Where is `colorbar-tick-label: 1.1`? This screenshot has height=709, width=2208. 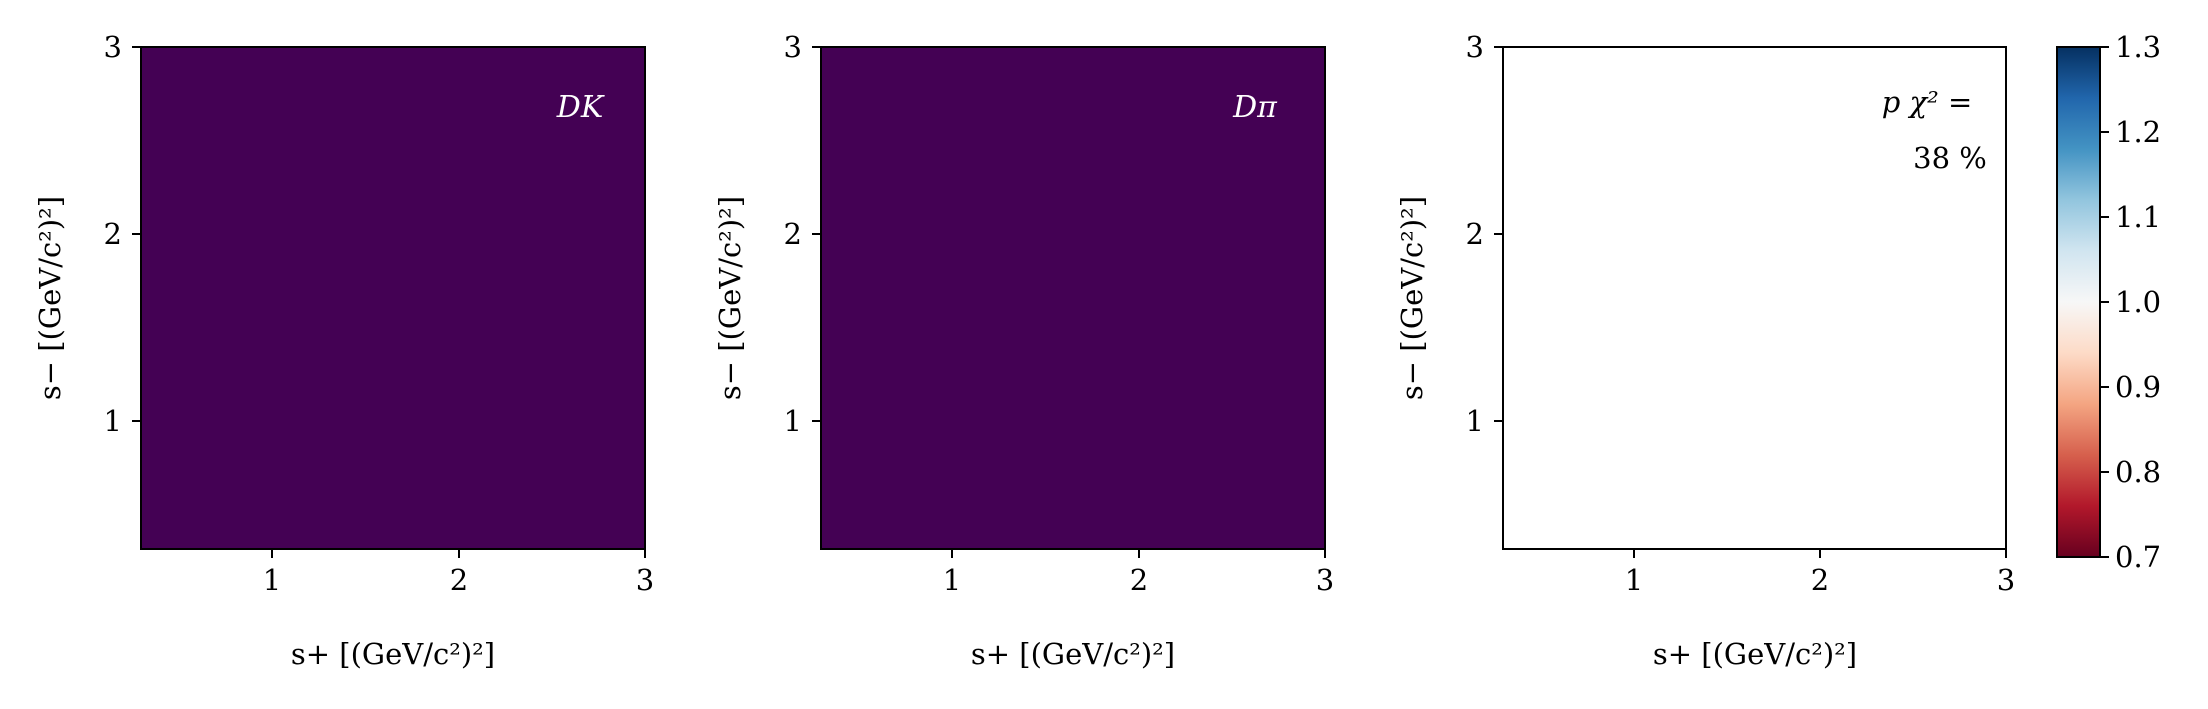 colorbar-tick-label: 1.1 is located at coordinates (2138, 217).